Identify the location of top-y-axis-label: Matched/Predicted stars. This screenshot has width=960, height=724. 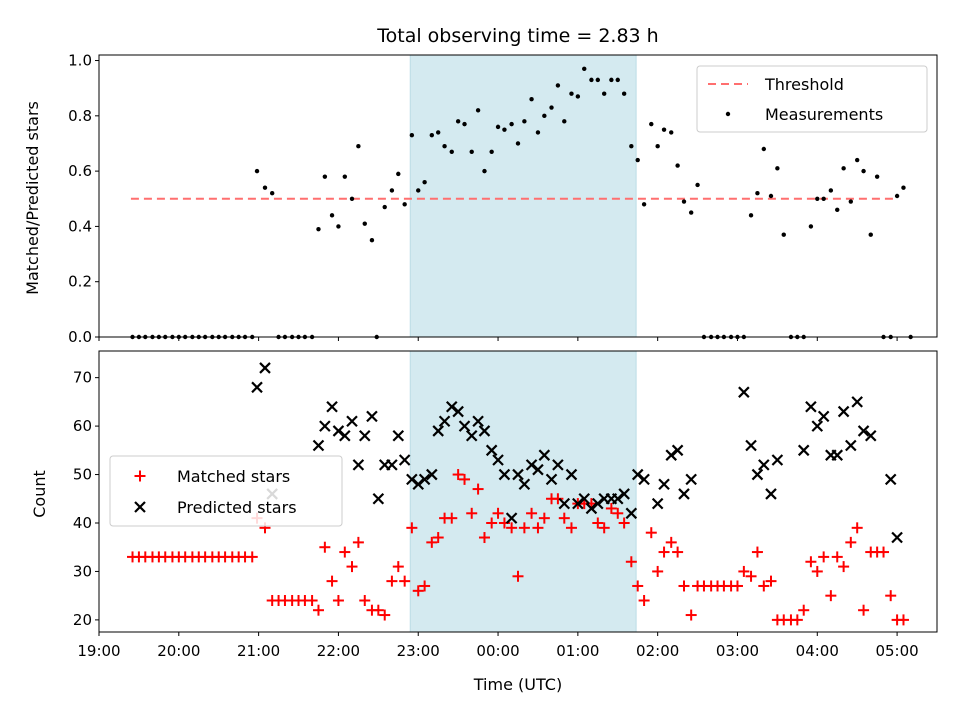
(32, 198).